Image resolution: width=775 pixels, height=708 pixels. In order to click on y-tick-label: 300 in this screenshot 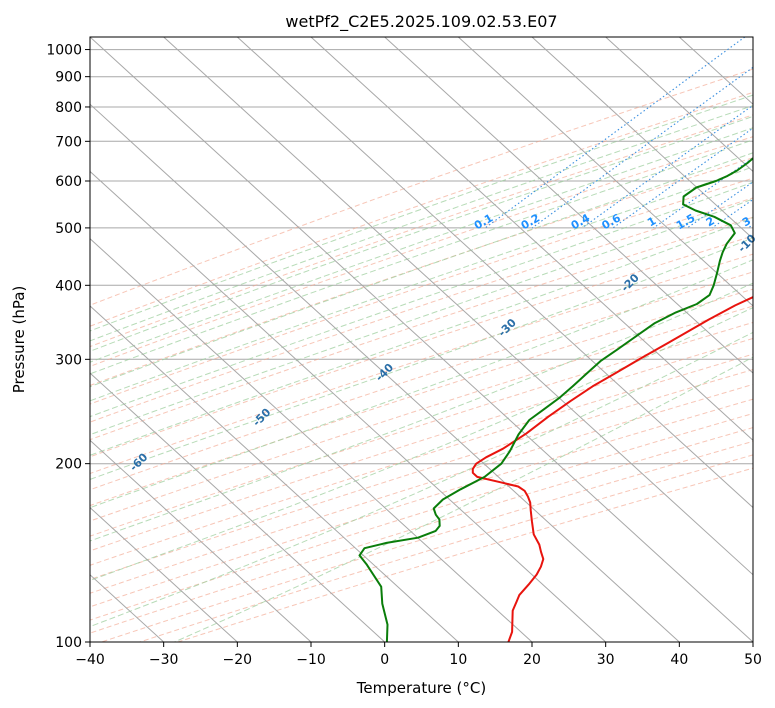, I will do `click(68, 360)`.